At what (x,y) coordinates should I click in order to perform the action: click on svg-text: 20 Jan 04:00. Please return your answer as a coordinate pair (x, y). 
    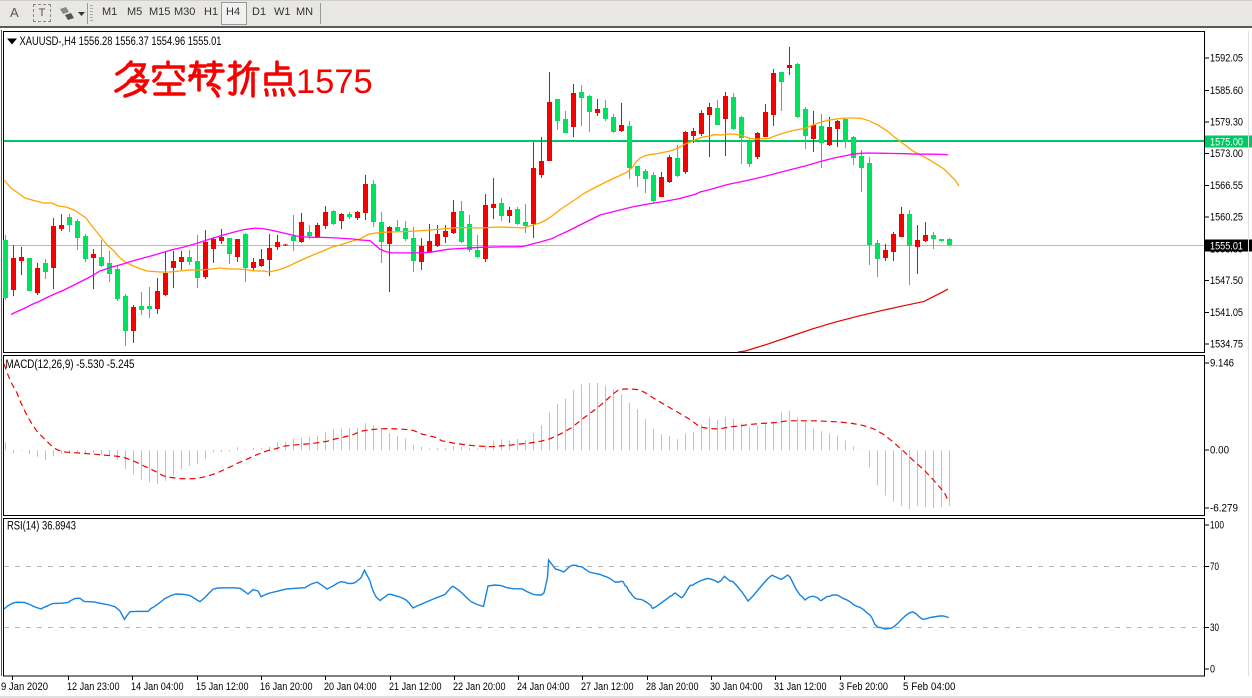
    Looking at the image, I should click on (350, 687).